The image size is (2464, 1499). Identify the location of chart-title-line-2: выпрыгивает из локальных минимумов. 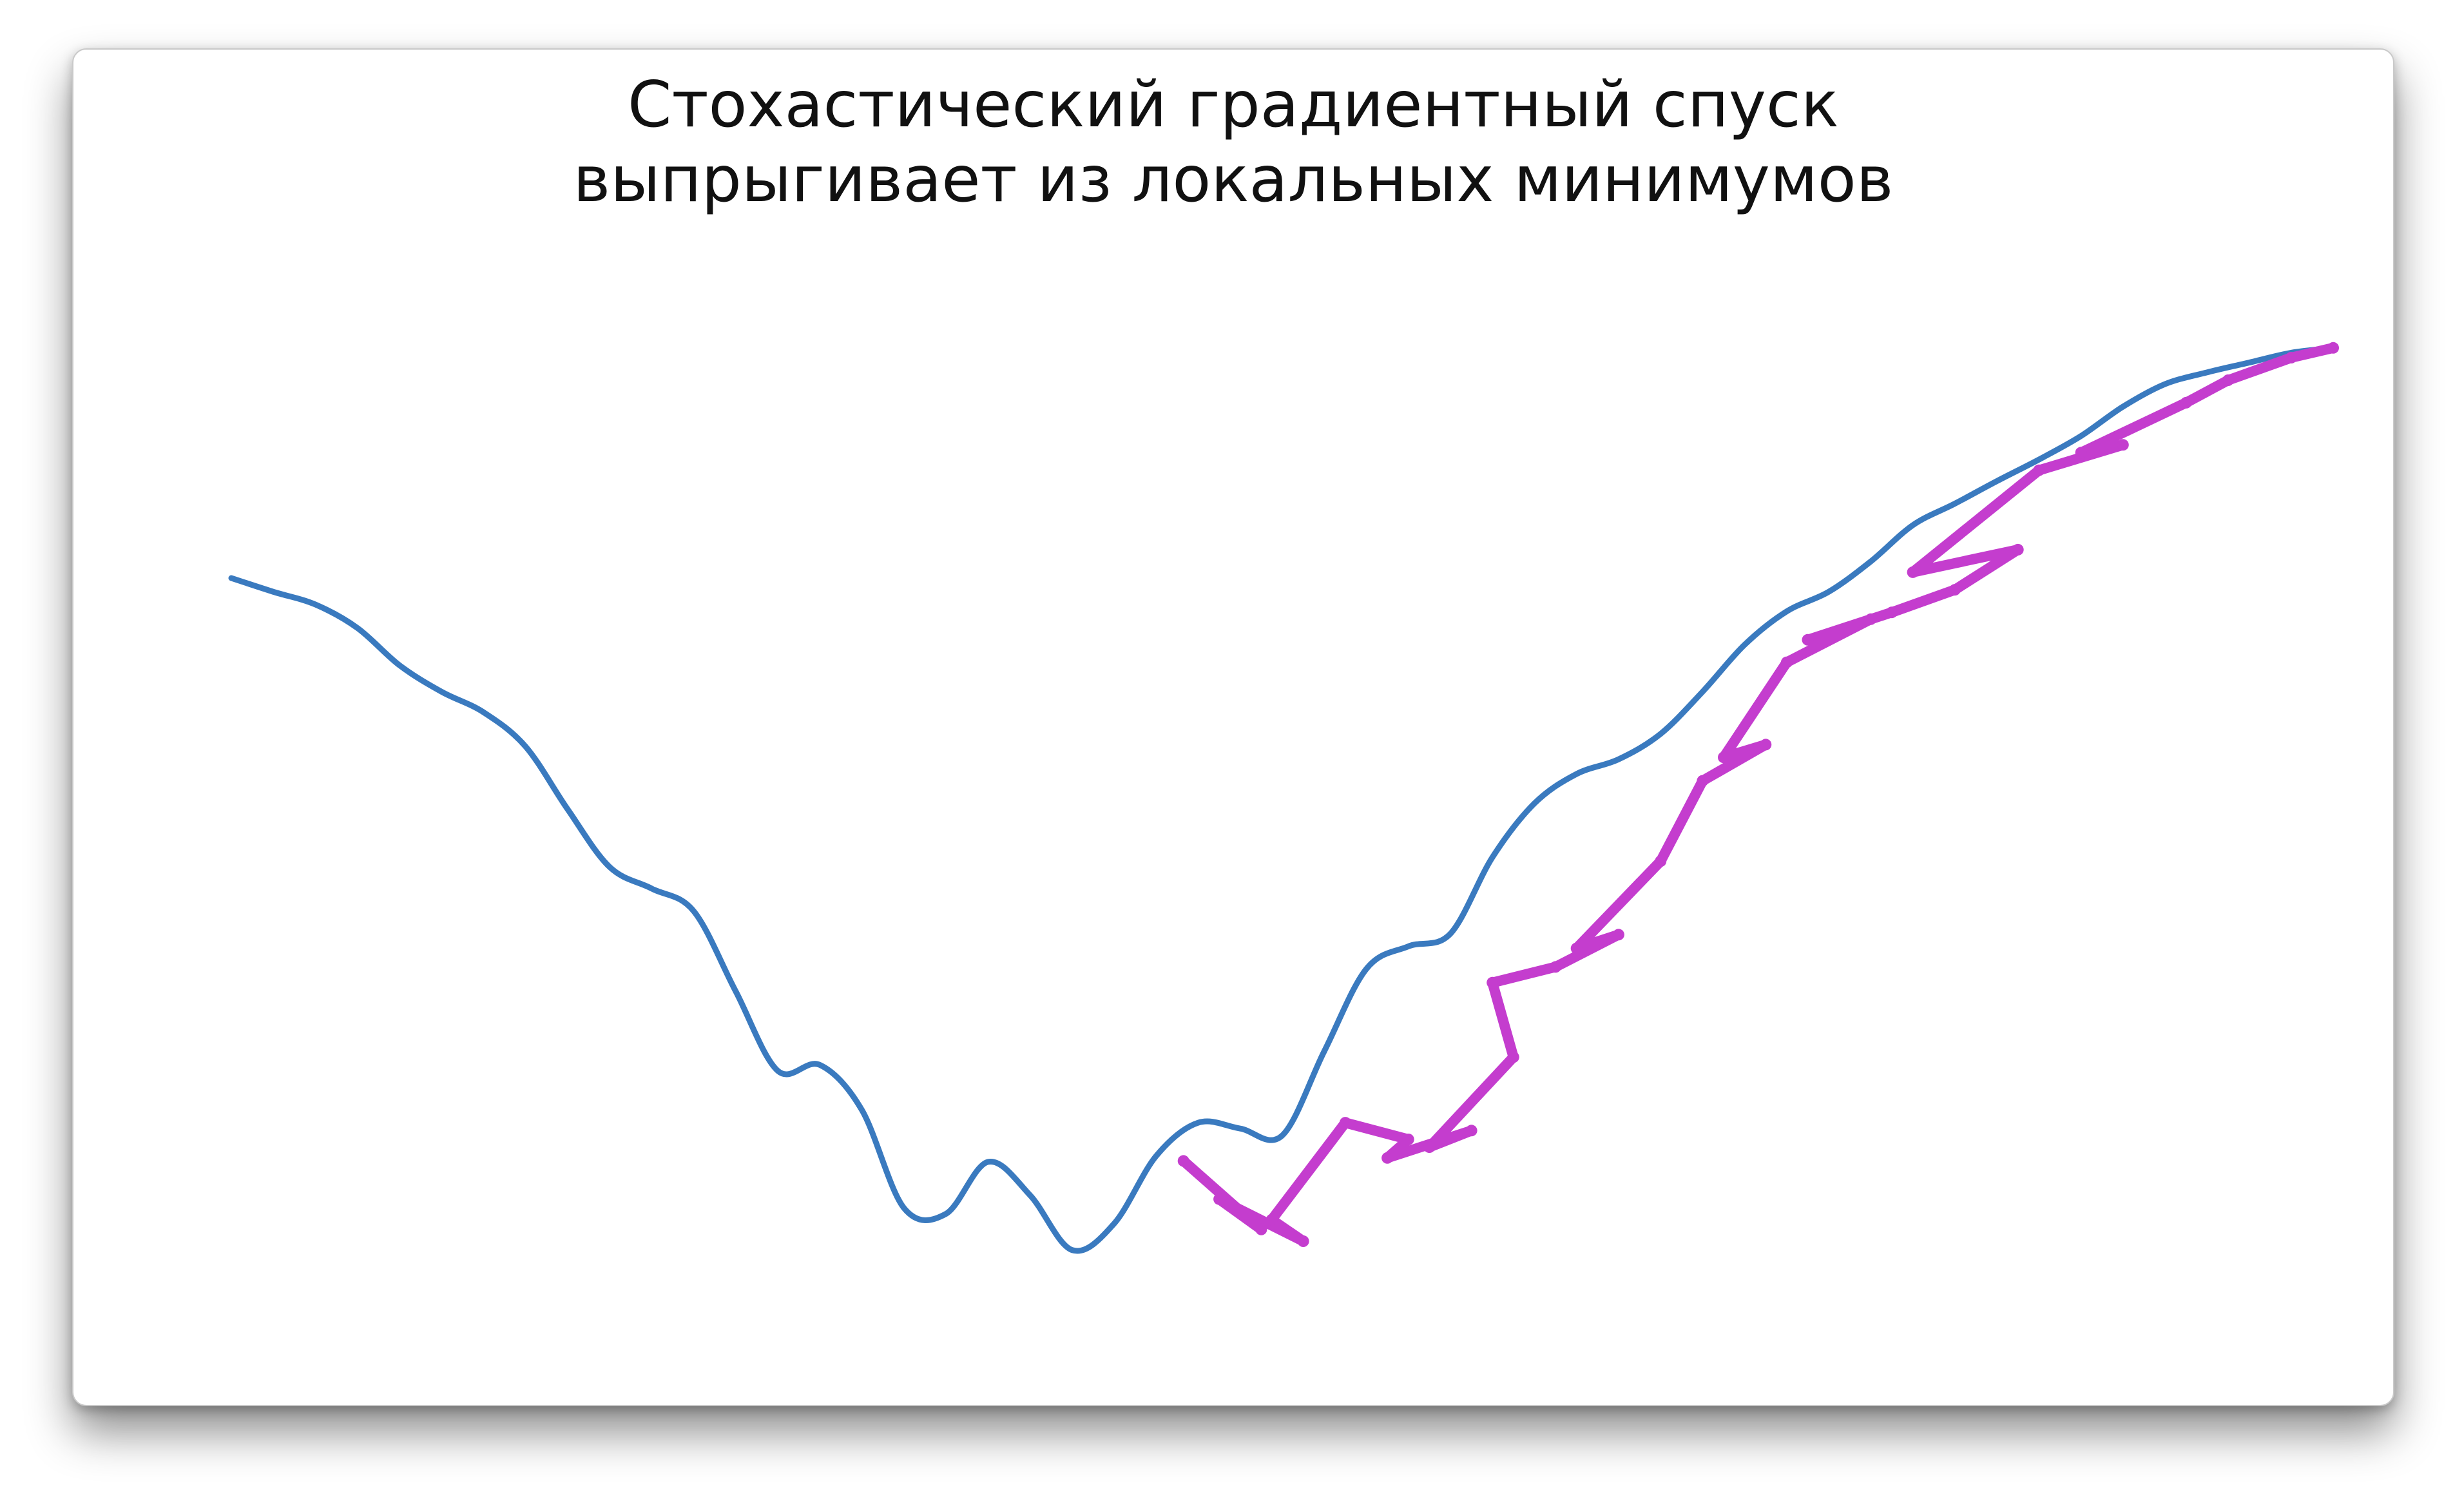
(1233, 180).